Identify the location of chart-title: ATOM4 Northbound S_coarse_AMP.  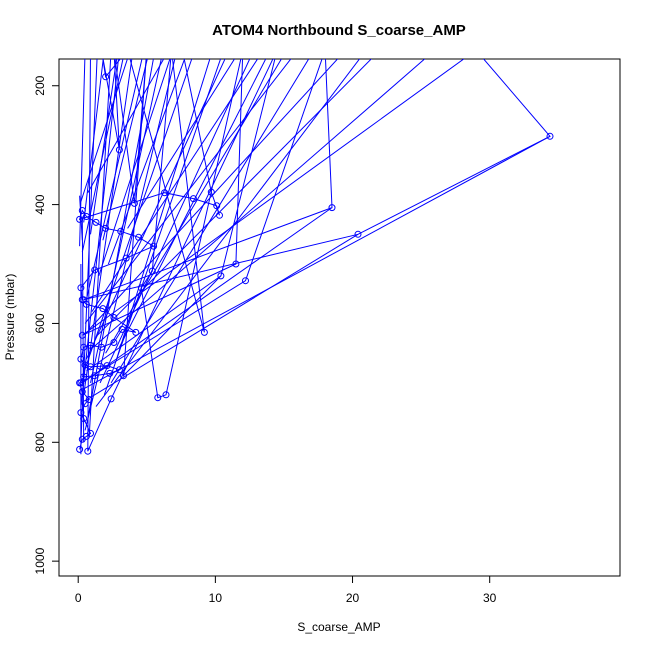
(339, 30).